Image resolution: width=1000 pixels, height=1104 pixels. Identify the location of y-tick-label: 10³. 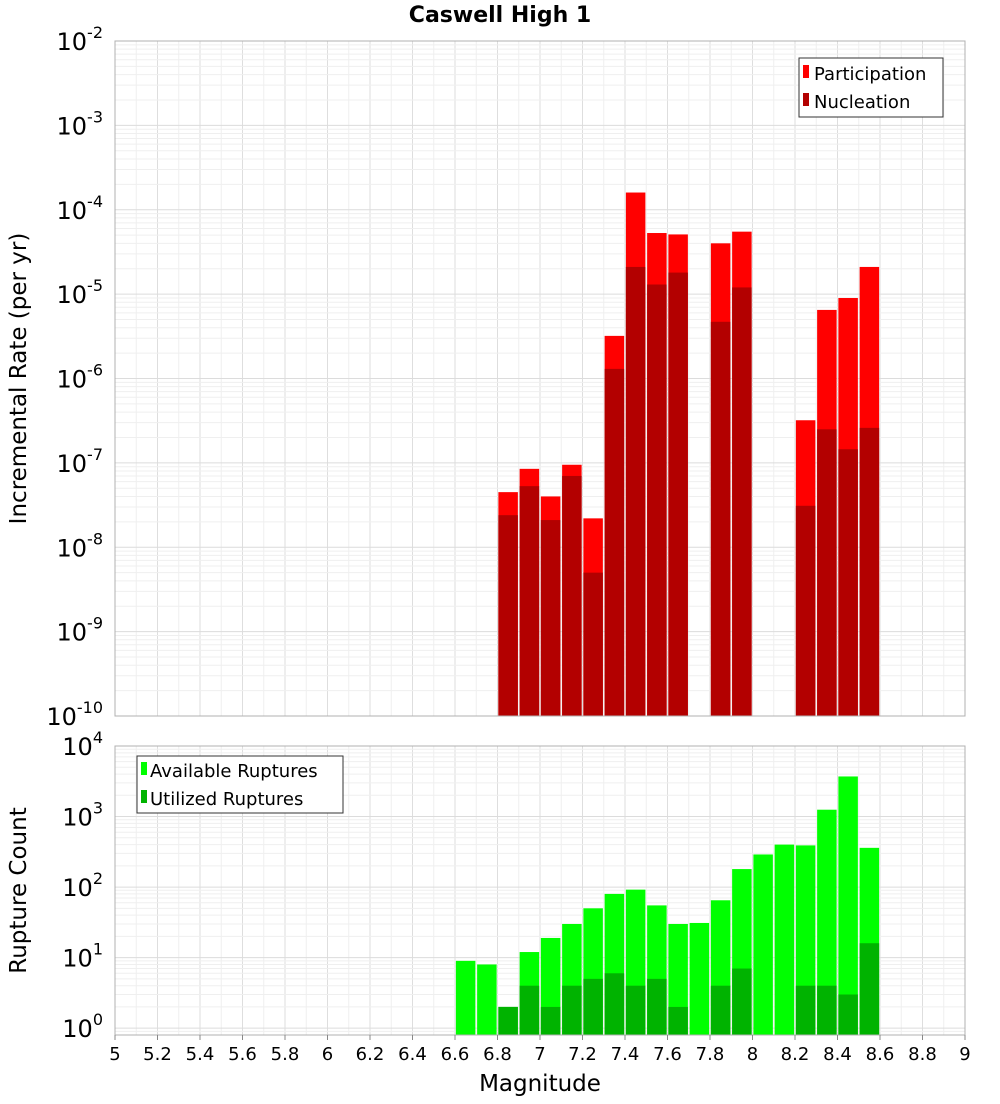
(82, 815).